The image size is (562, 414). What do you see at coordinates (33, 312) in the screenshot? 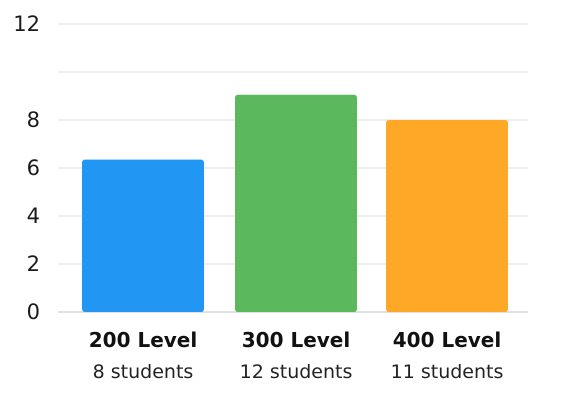
I see `y-tick-label: 0` at bounding box center [33, 312].